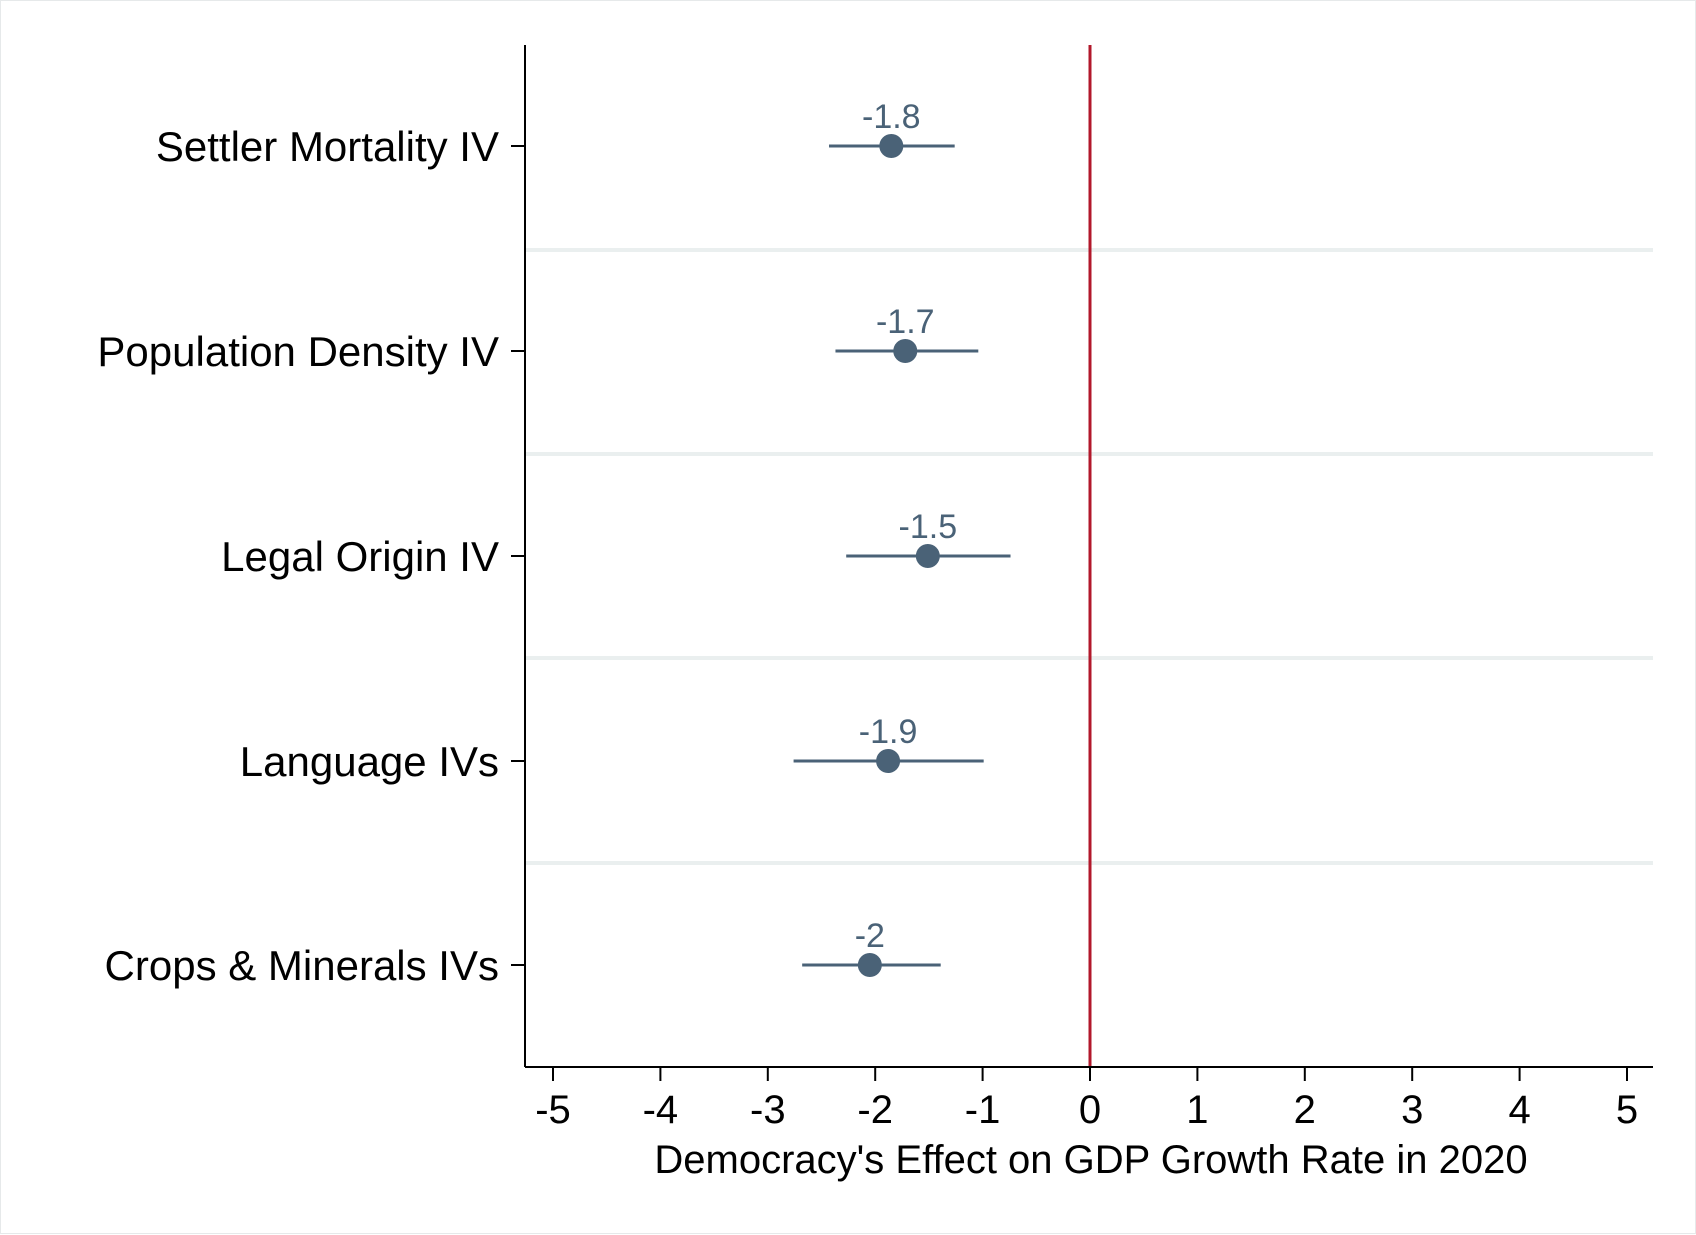 This screenshot has height=1235, width=1696. Describe the element at coordinates (875, 1110) in the screenshot. I see `x-tick-label: -2` at that location.